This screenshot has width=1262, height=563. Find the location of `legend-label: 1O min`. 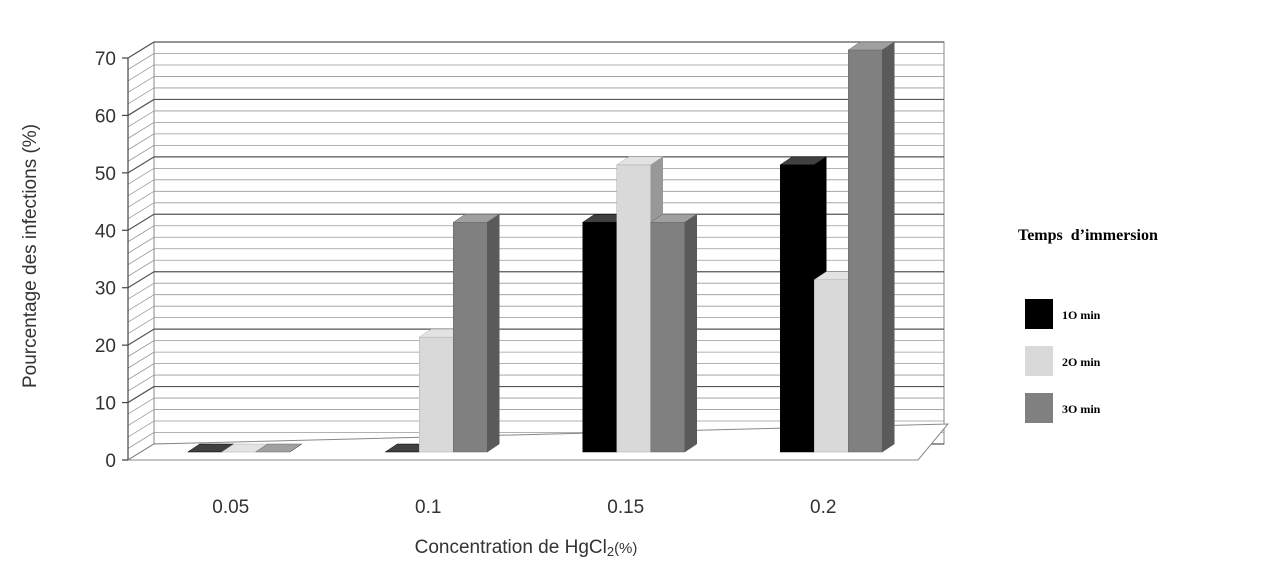

legend-label: 1O min is located at coordinates (1081, 315).